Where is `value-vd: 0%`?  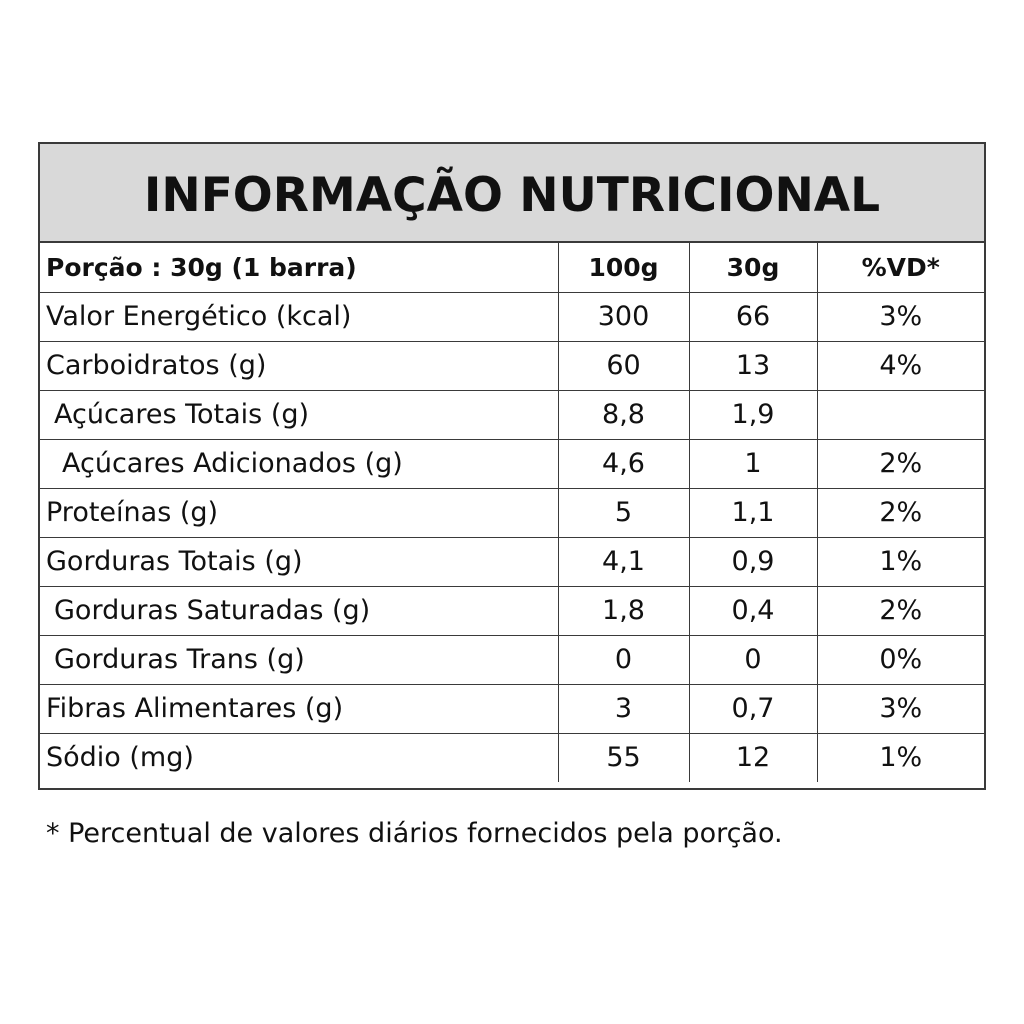
value-vd: 0% is located at coordinates (900, 659).